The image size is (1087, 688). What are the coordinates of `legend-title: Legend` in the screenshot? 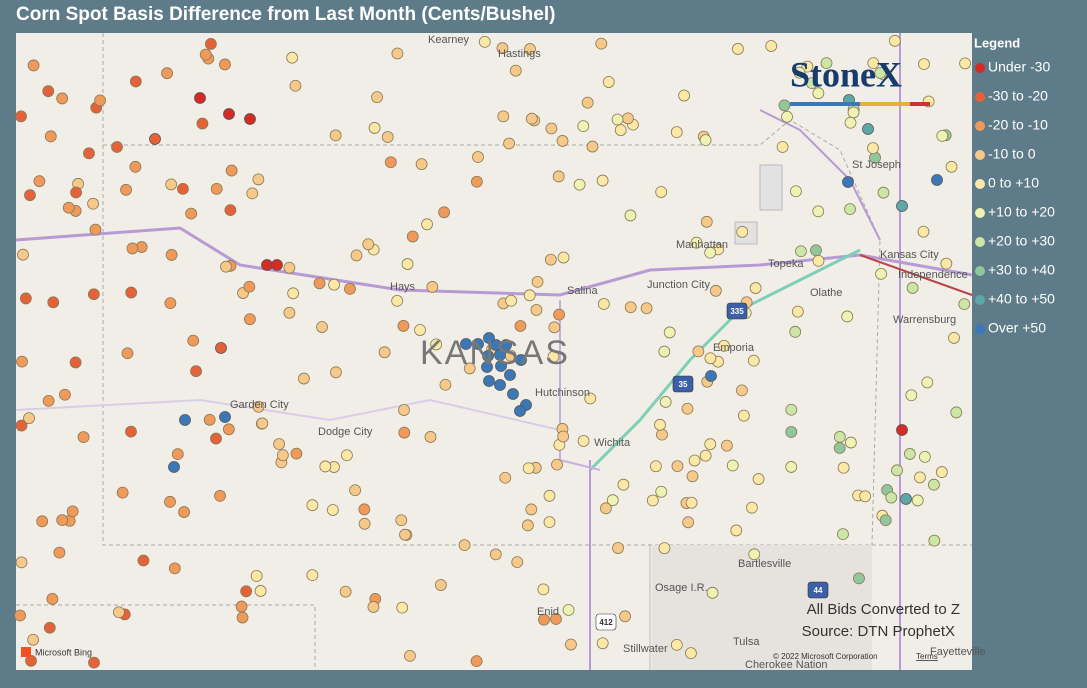 It's located at (997, 42).